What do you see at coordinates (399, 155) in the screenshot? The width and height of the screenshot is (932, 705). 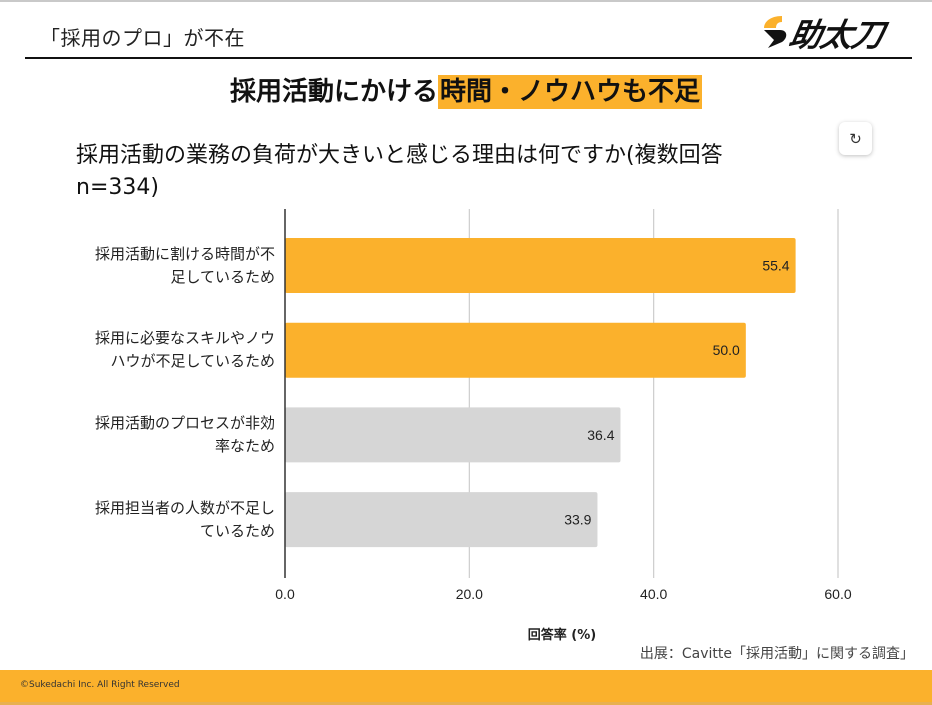 I see `chart-title-line-1: 採用活動の業務の負荷が大きいと感じる理由は何ですか(複数回答` at bounding box center [399, 155].